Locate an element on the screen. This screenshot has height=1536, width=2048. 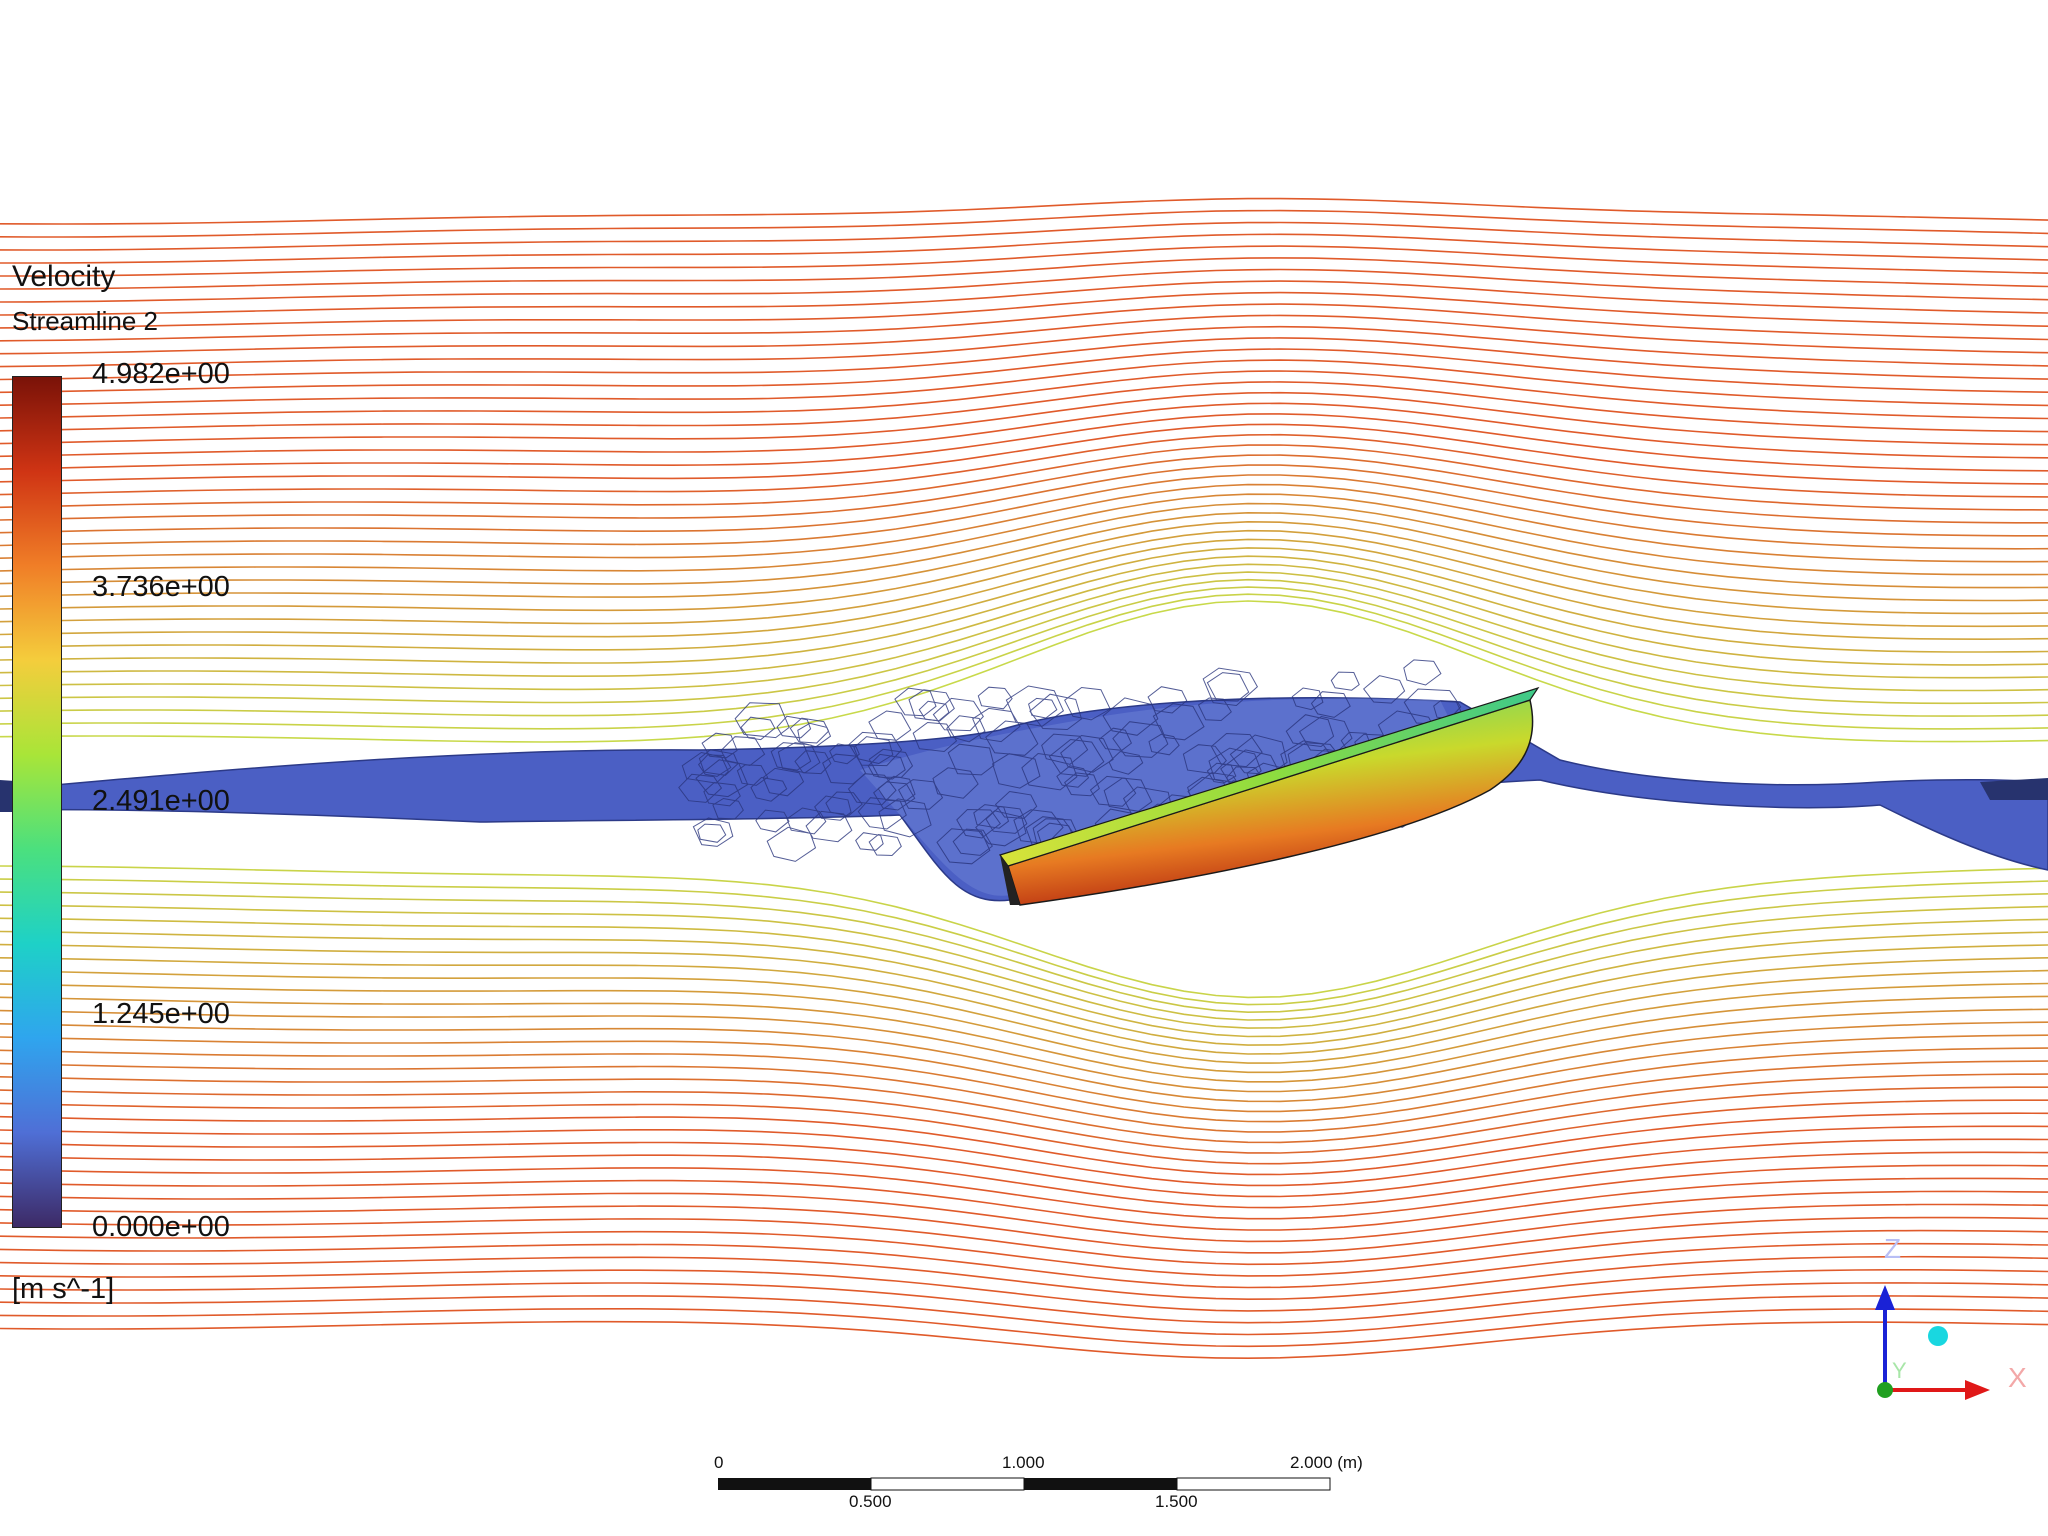
legend-tick-2: 3.736e+00 is located at coordinates (161, 587).